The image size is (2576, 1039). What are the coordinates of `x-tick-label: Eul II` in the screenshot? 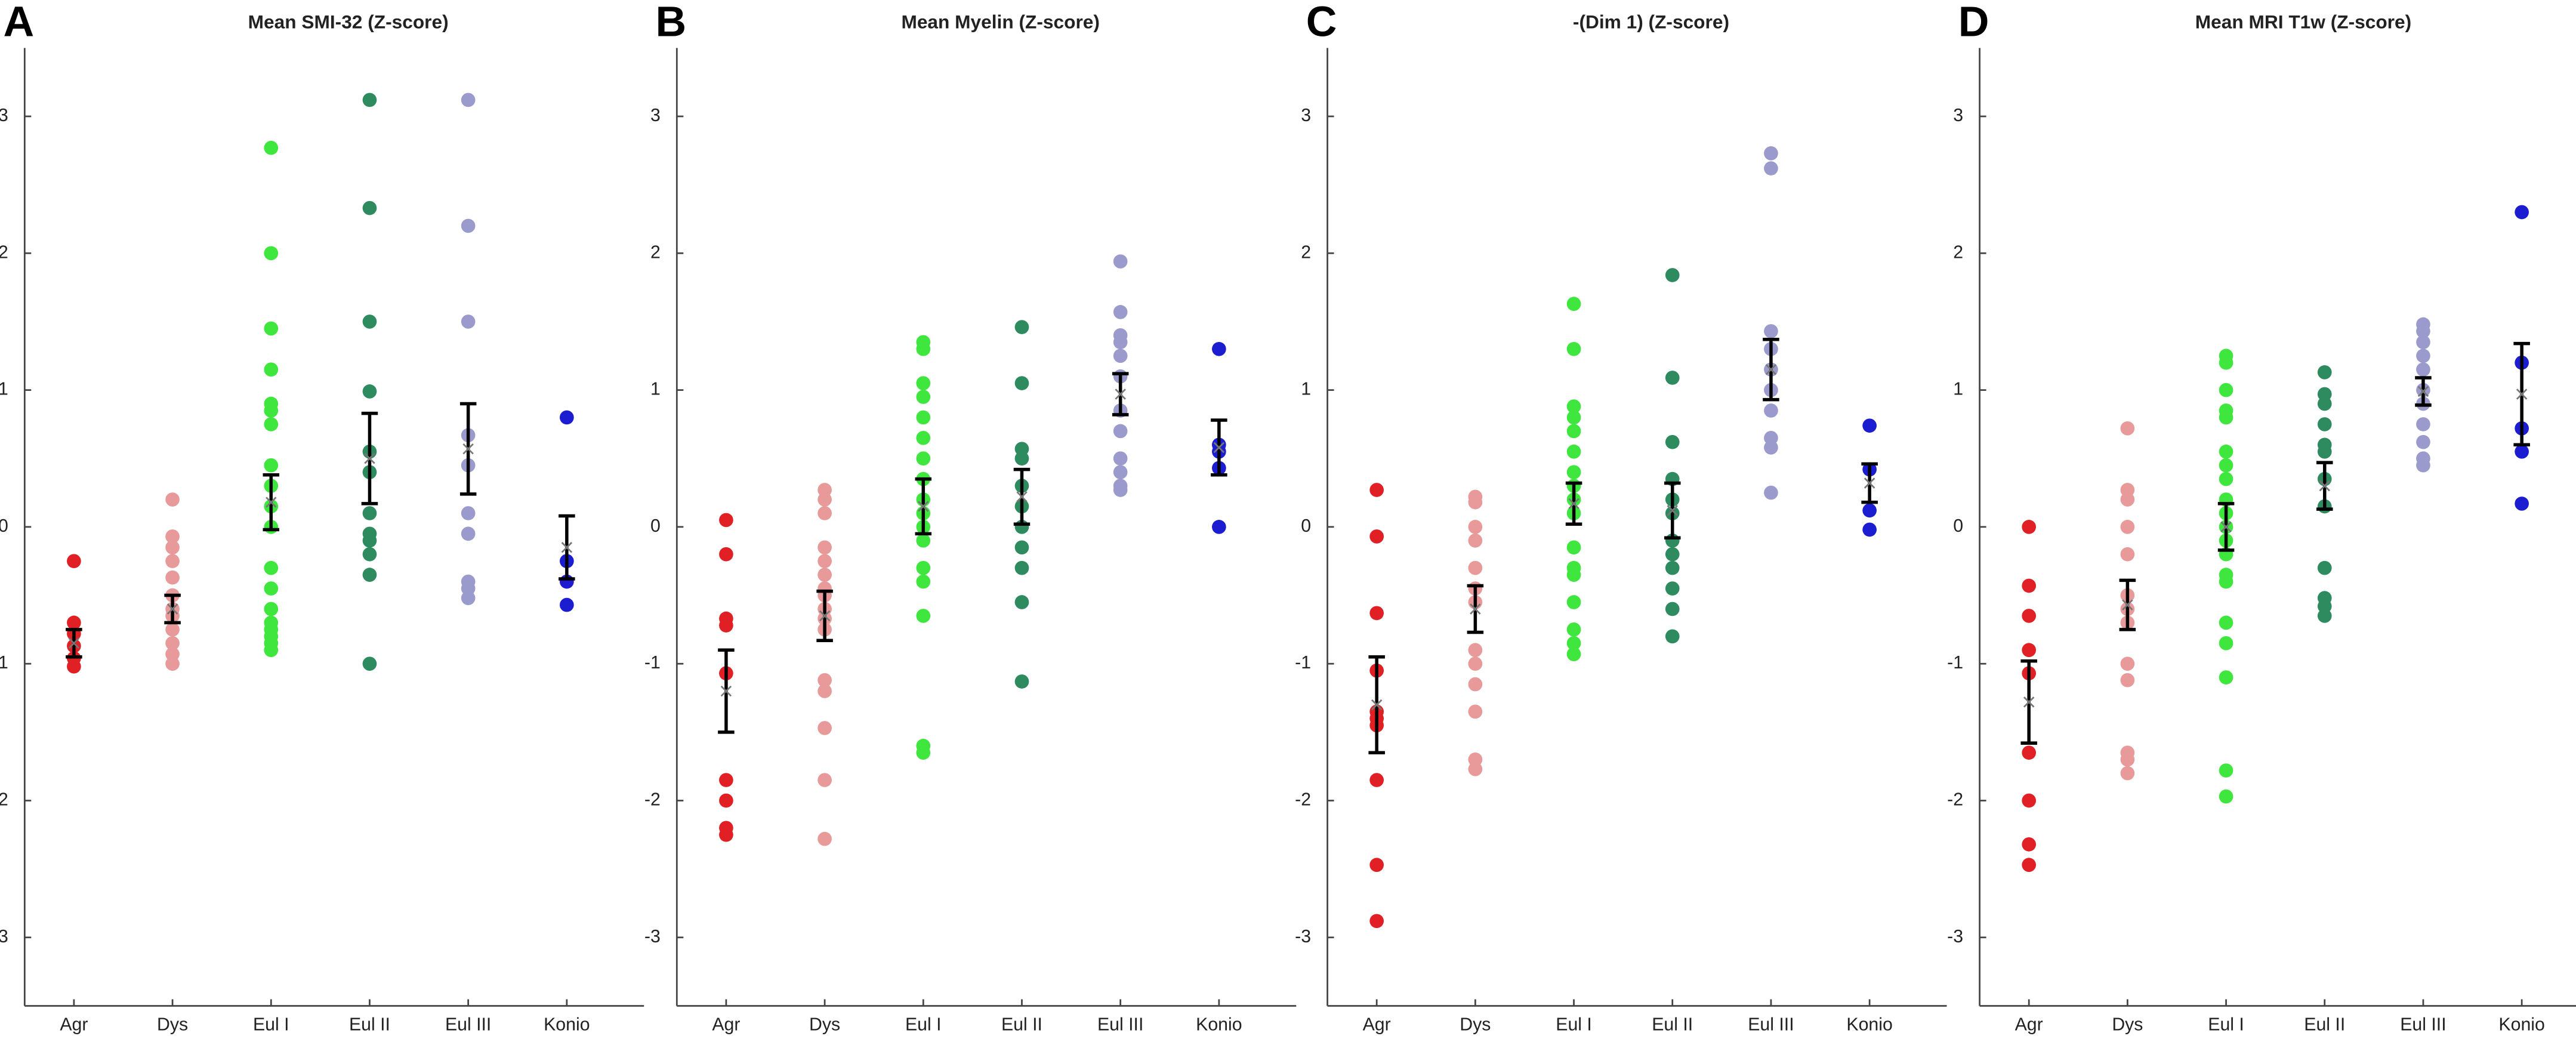 It's located at (2325, 1025).